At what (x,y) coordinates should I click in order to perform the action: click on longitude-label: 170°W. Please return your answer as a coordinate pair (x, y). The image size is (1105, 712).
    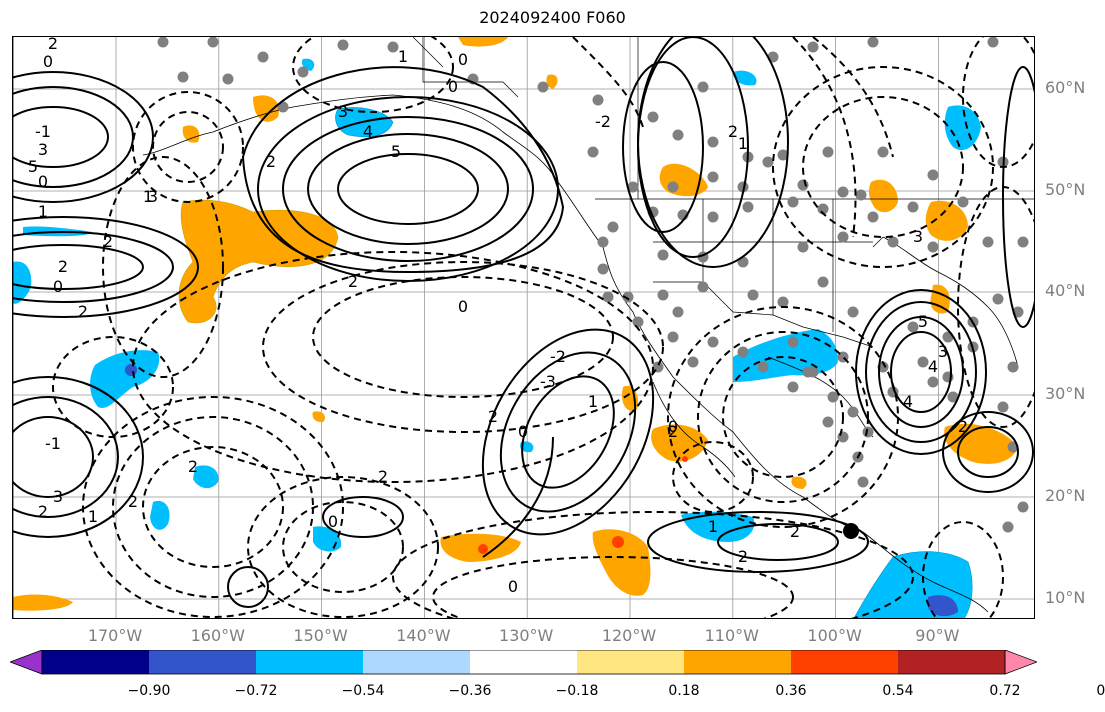
    Looking at the image, I should click on (115, 635).